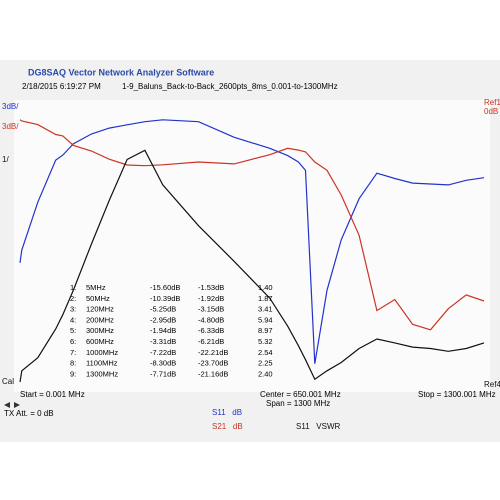 The height and width of the screenshot is (500, 500). Describe the element at coordinates (73, 363) in the screenshot. I see `marker-cell: 8:` at that location.